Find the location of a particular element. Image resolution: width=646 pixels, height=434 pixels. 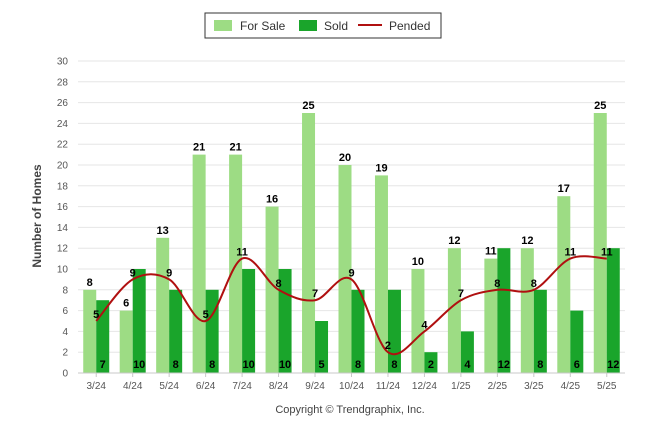

data-label-for-sale: 11 is located at coordinates (491, 252).